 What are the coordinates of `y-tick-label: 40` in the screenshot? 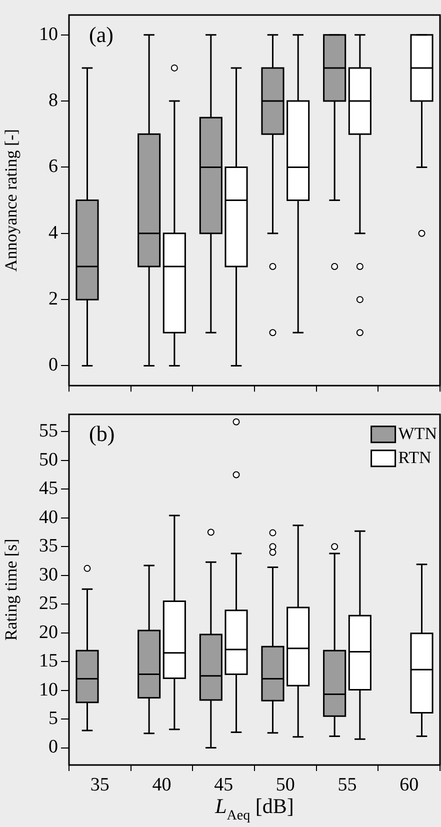 It's located at (48, 517).